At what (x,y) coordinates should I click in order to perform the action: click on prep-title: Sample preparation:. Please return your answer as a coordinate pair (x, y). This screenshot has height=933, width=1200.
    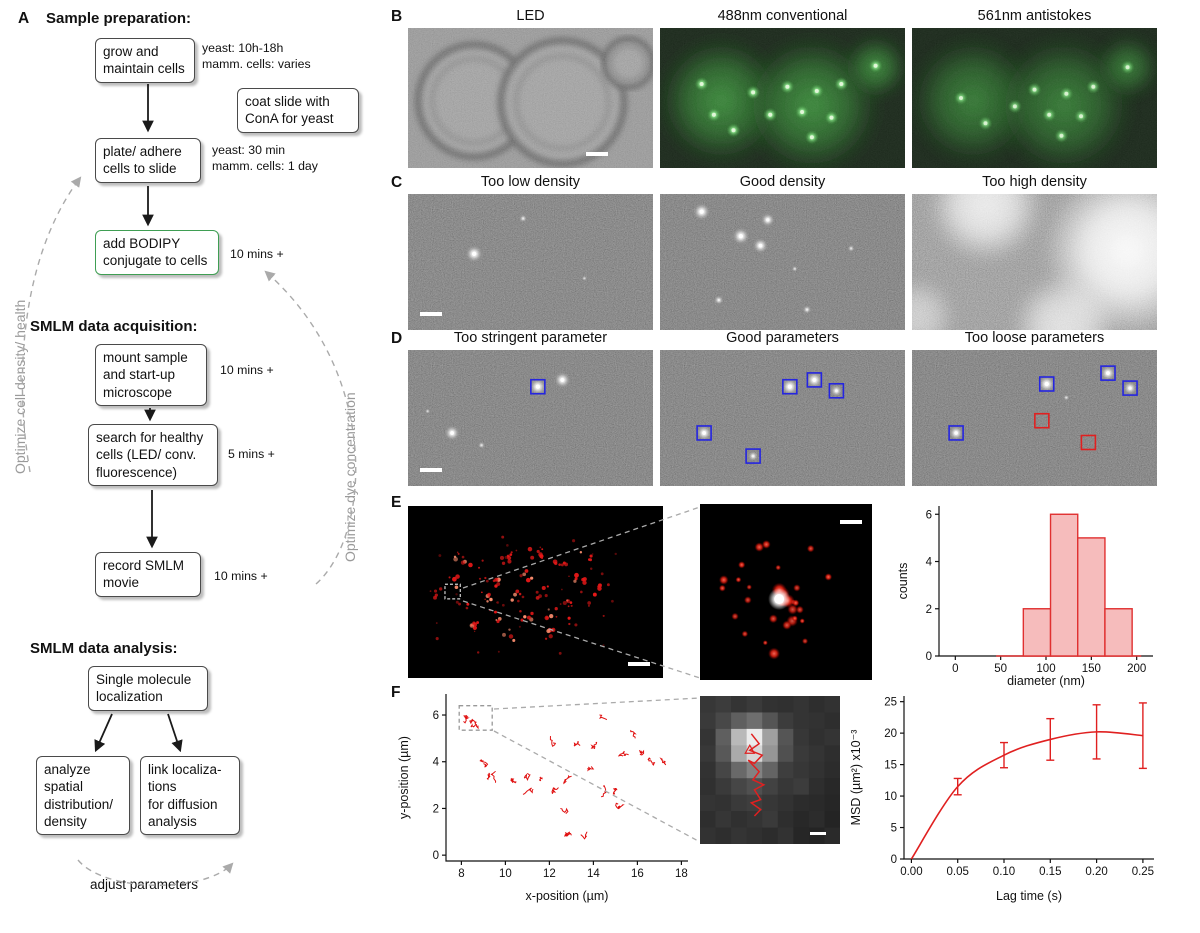
    Looking at the image, I should click on (119, 18).